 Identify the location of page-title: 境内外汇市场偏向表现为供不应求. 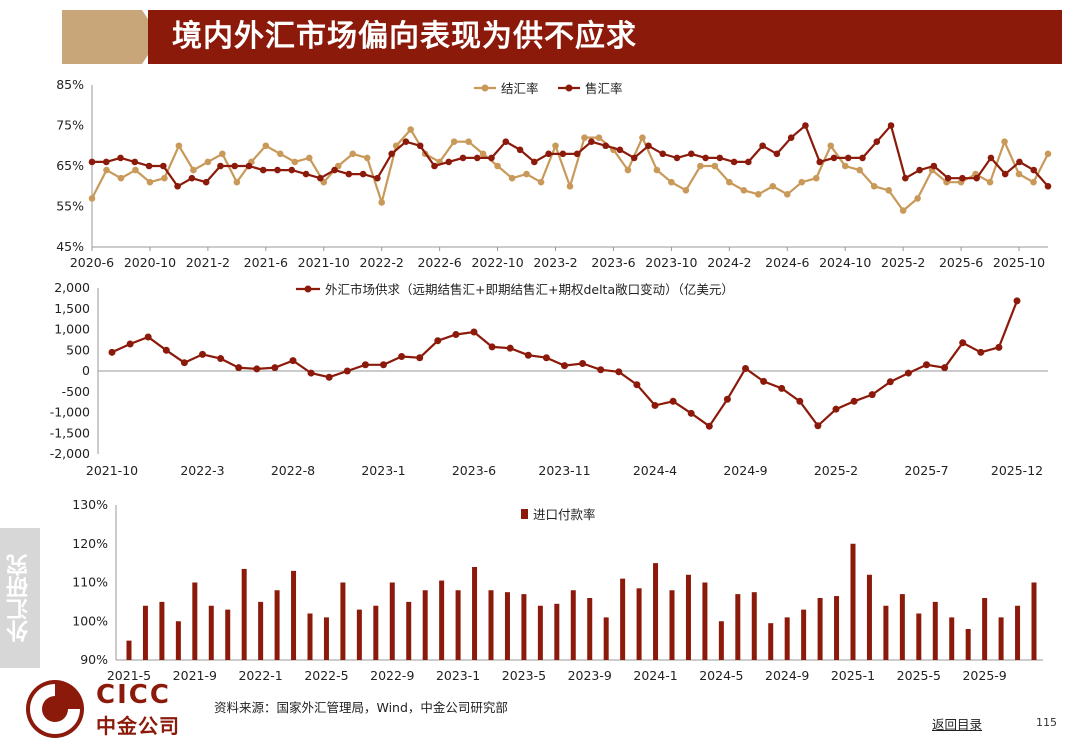
(404, 36).